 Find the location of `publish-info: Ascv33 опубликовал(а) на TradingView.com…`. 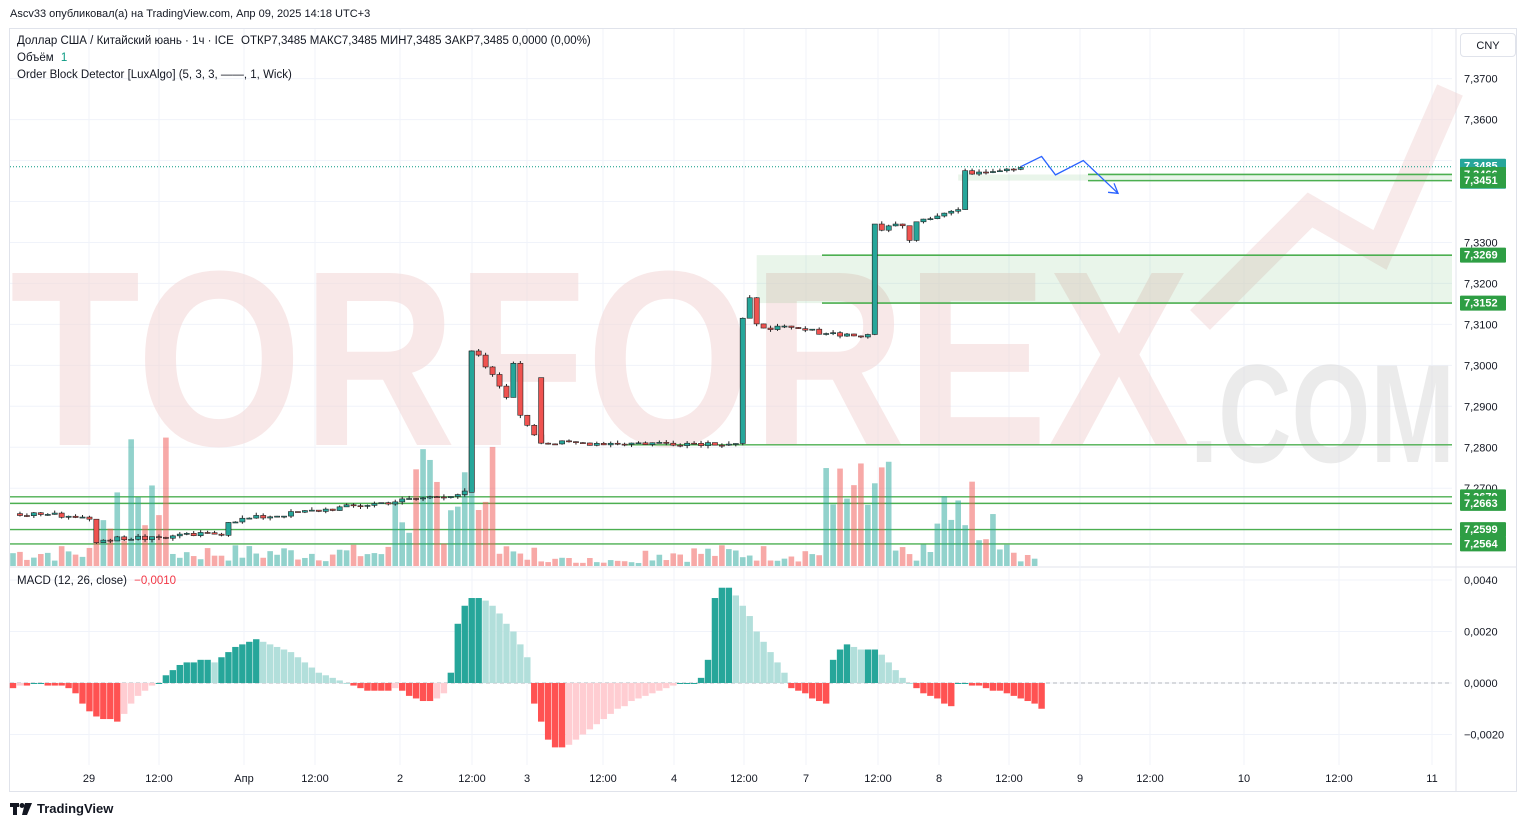

publish-info: Ascv33 опубликовал(а) на TradingView.com… is located at coordinates (190, 14).